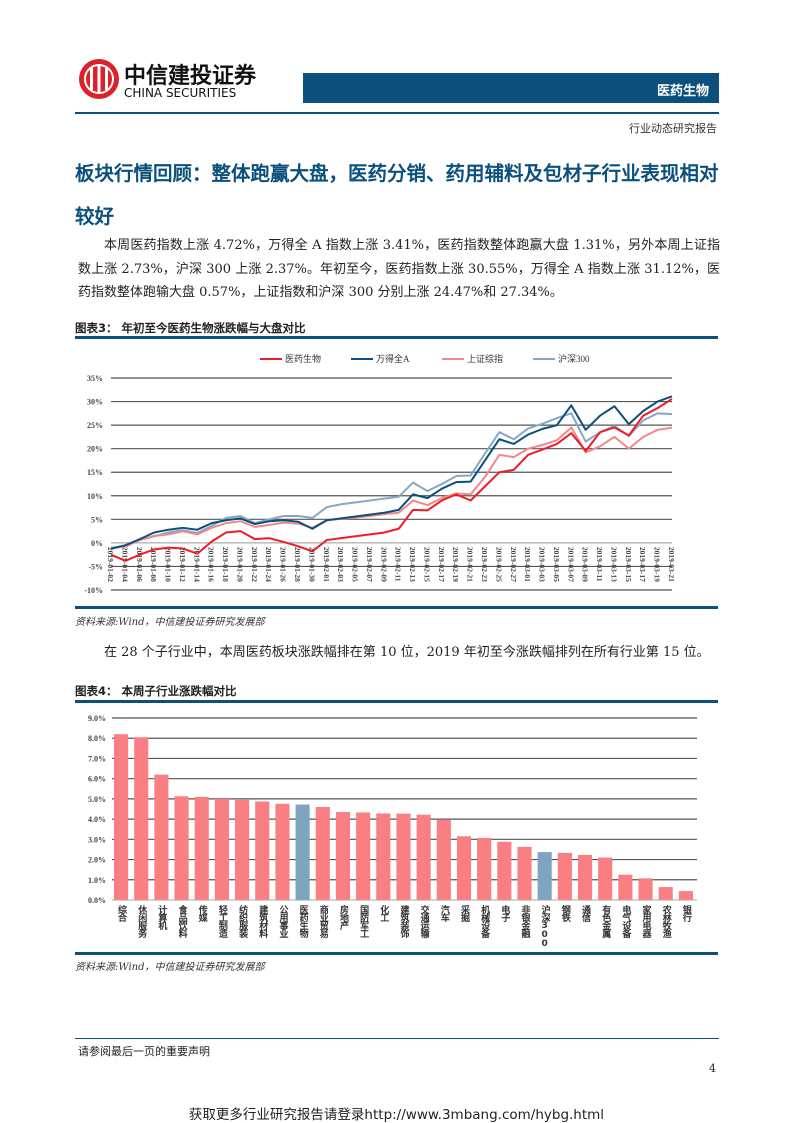 The width and height of the screenshot is (793, 1123). Describe the element at coordinates (527, 564) in the screenshot. I see `x-tick-label: 2019-03-01` at that location.